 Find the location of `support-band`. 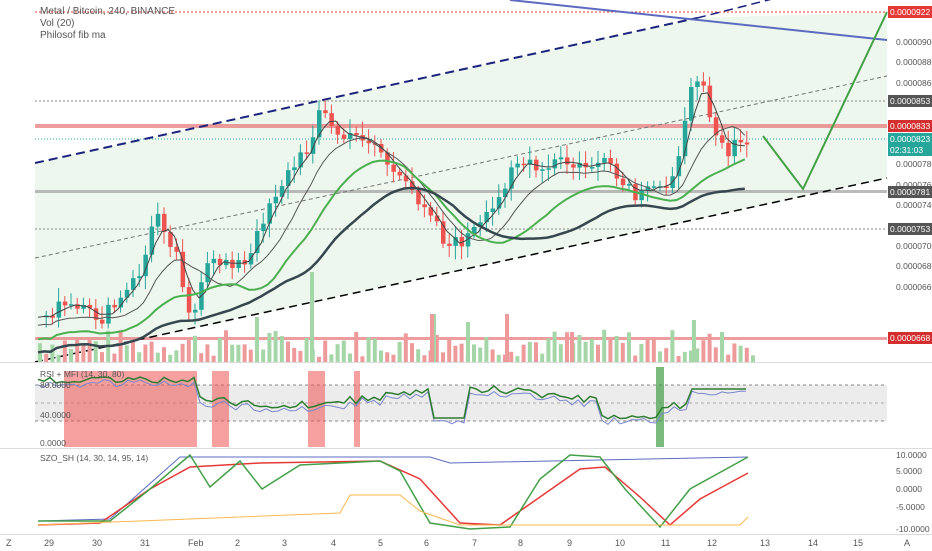

support-band is located at coordinates (461, 191).